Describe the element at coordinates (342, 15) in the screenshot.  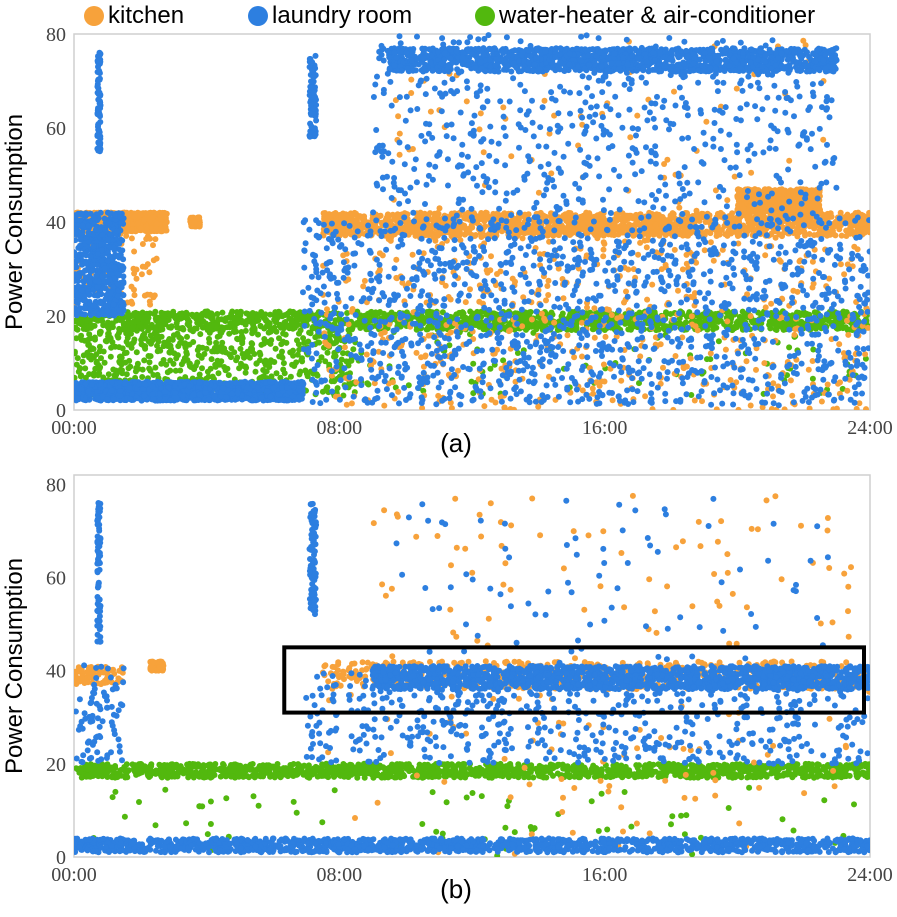
I see `legend-label-laundry-room: laundry room` at that location.